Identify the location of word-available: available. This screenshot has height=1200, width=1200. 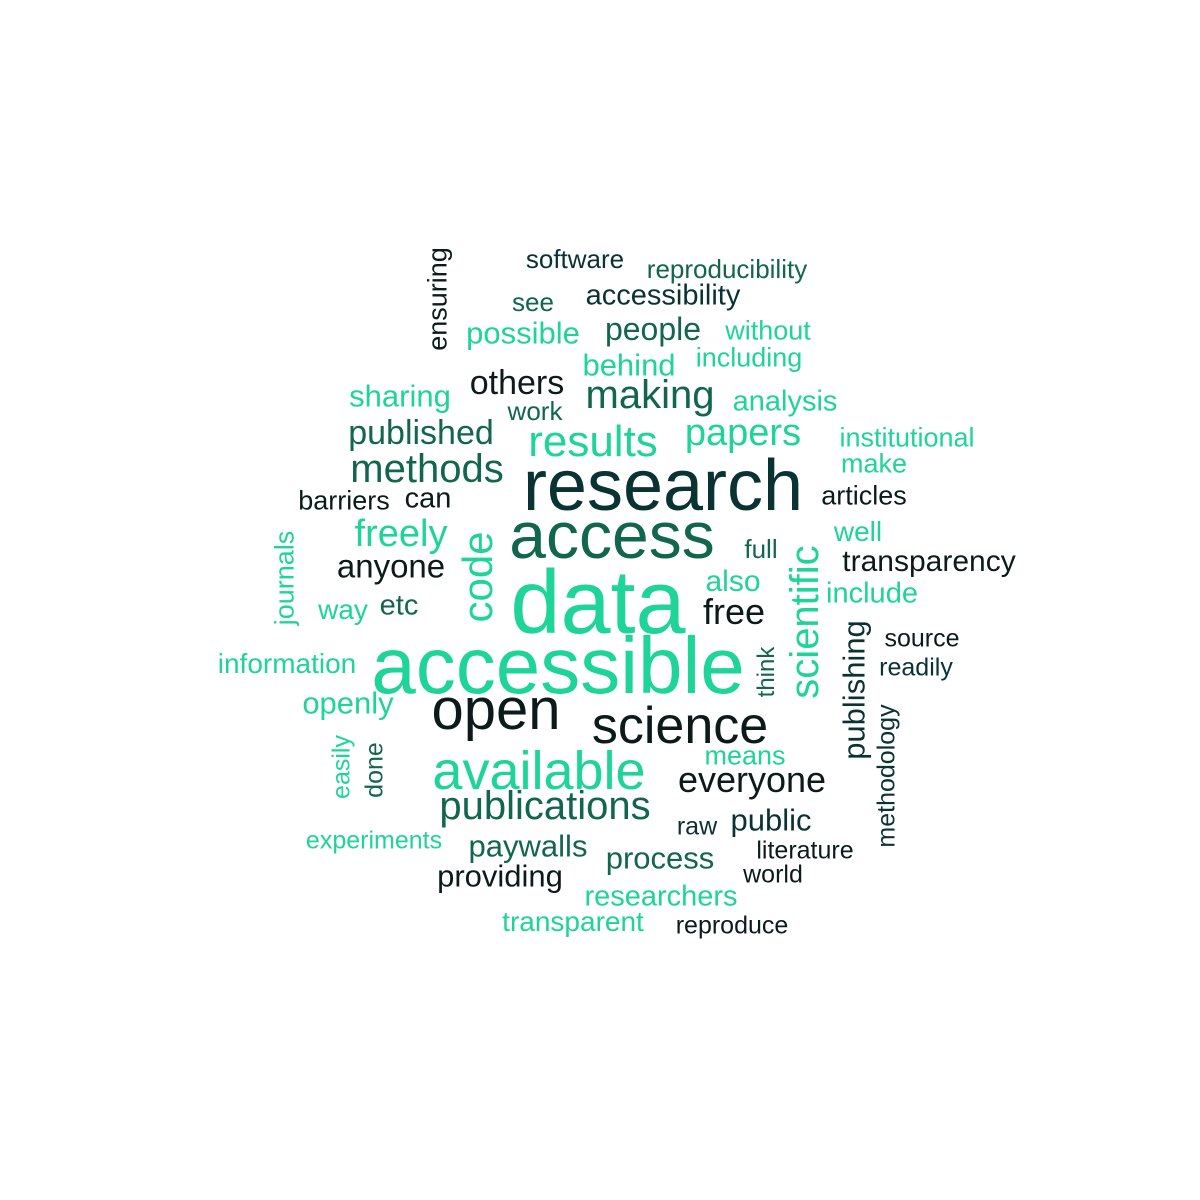
(539, 771).